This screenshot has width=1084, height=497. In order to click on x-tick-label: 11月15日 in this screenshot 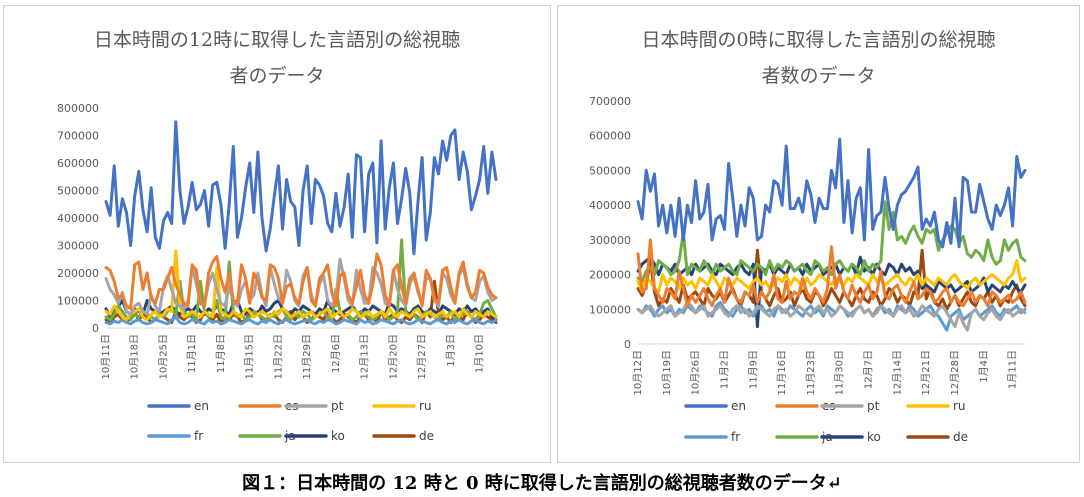, I will do `click(250, 356)`.